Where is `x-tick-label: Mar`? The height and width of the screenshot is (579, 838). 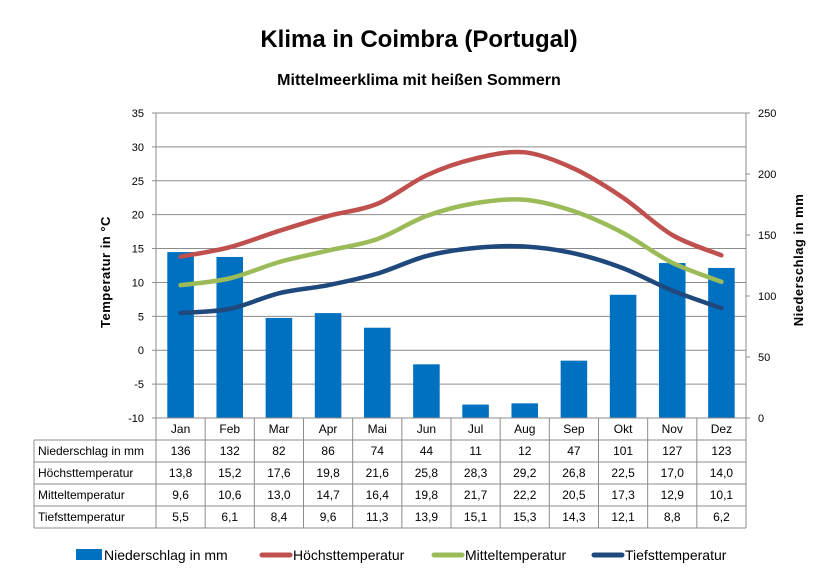
x-tick-label: Mar is located at coordinates (279, 429).